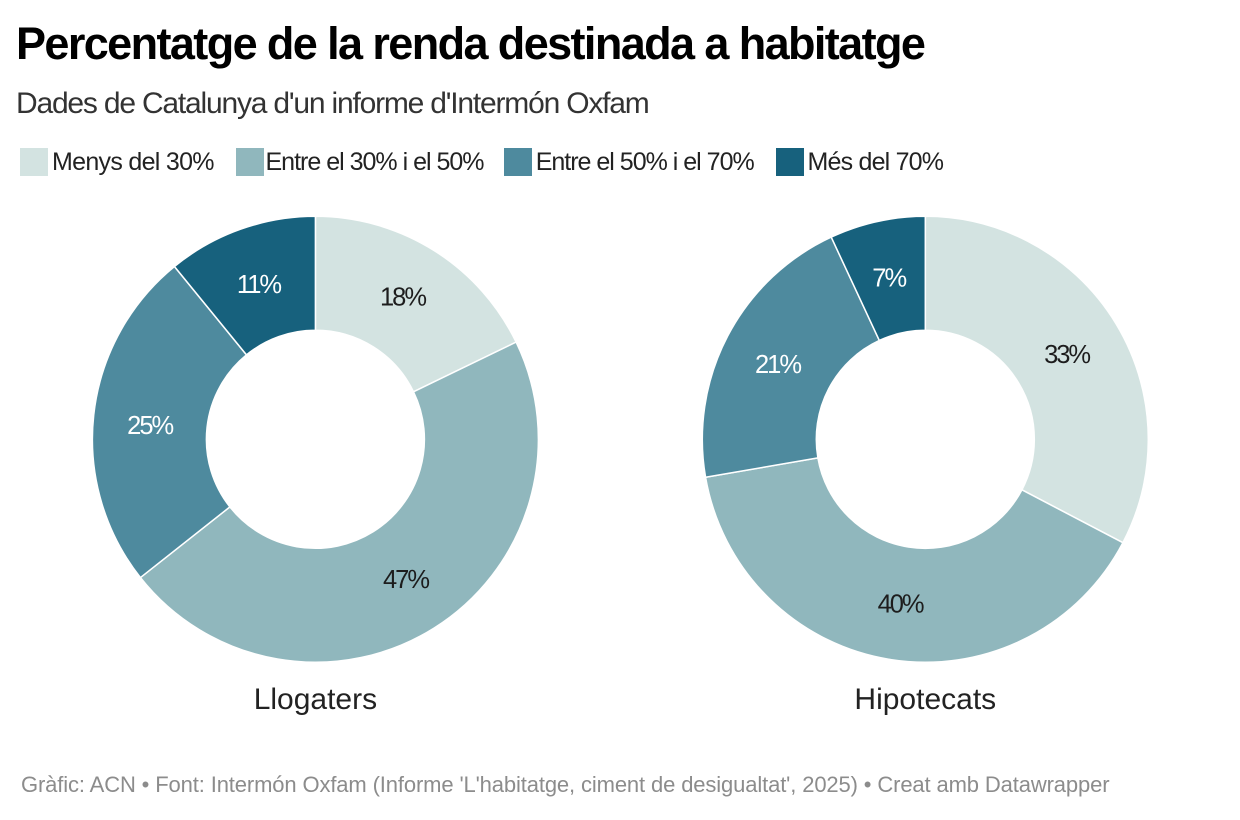  I want to click on svg-text: Hipotecats, so click(925, 699).